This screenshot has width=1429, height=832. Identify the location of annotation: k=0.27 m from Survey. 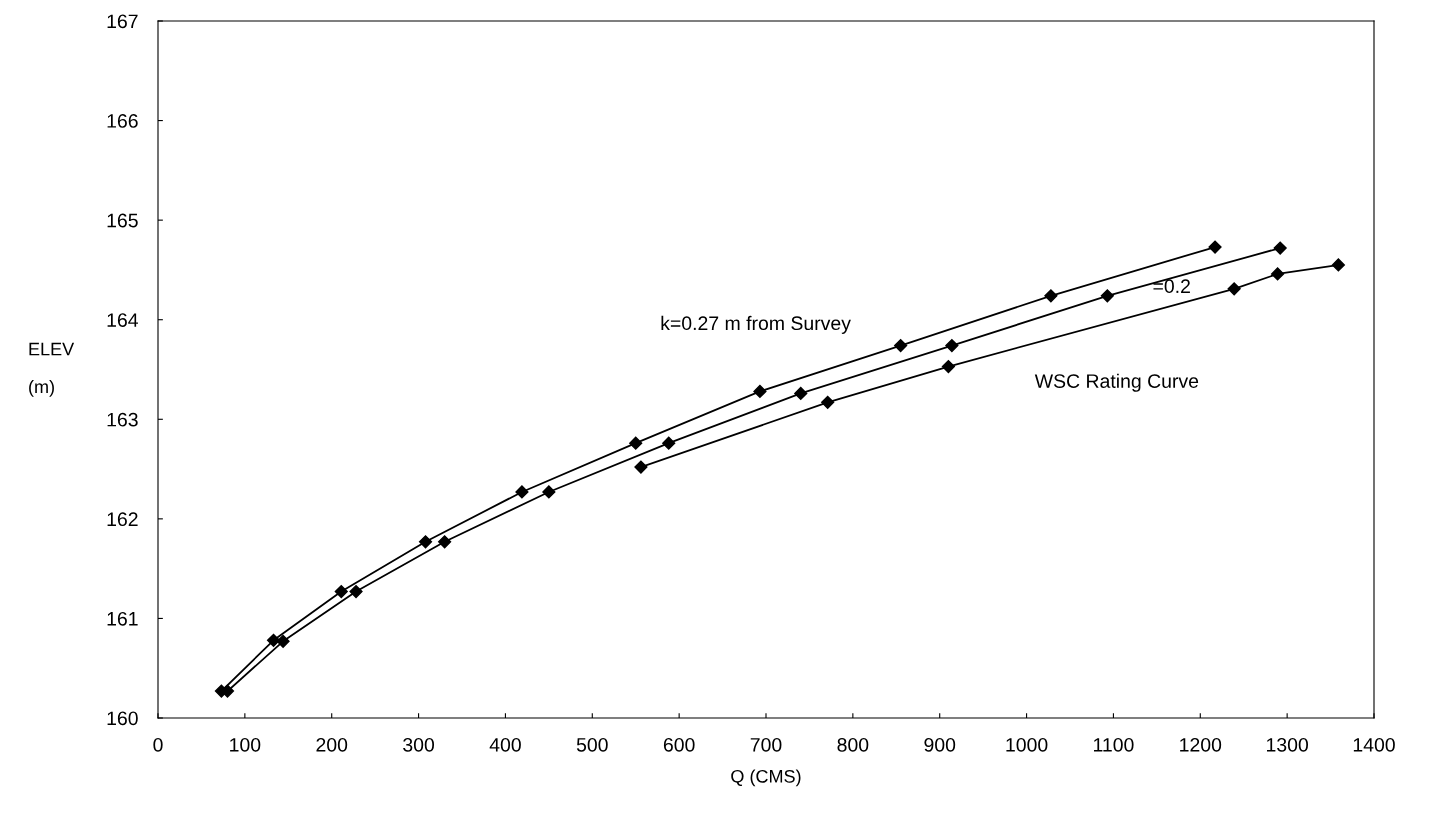
(756, 324).